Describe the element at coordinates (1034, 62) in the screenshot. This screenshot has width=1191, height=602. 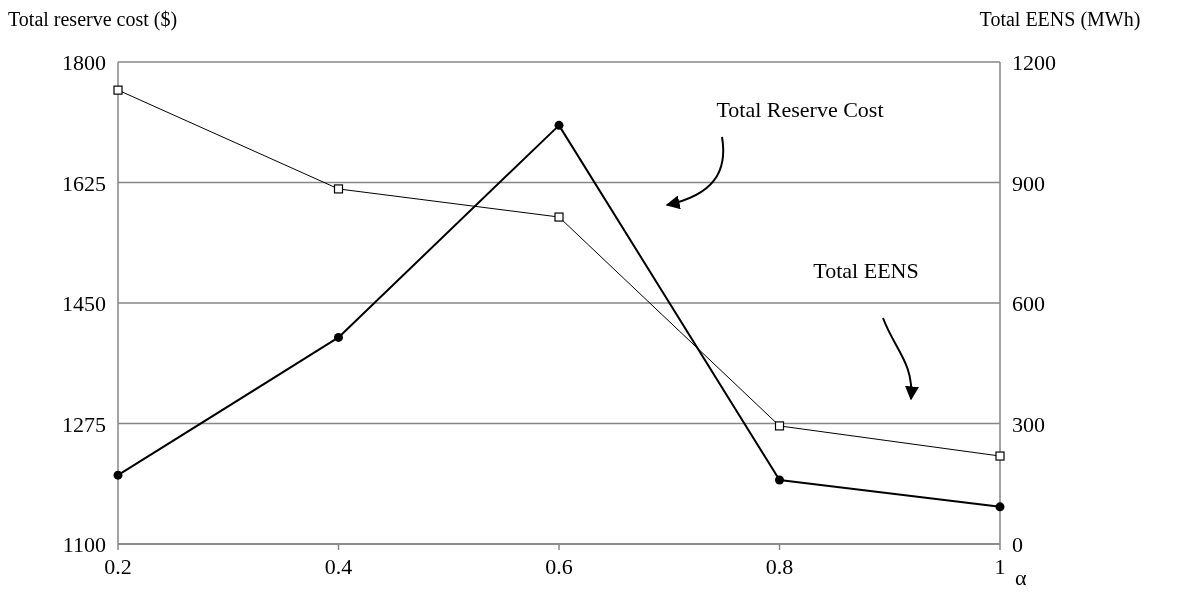
I see `y2-tick-label: 1200` at that location.